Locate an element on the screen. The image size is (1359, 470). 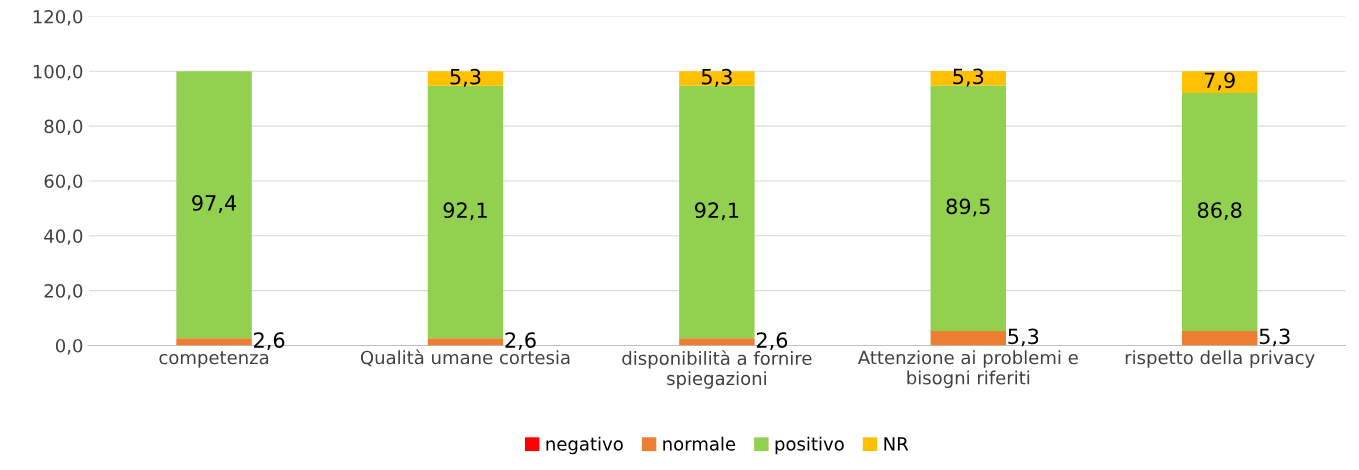
data-label: 89,5 is located at coordinates (968, 207).